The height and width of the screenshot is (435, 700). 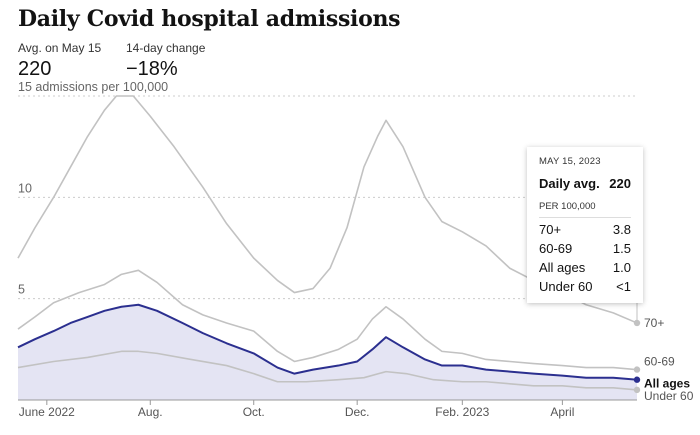 I want to click on tooltip-row: Under 60 <1, so click(x=585, y=286).